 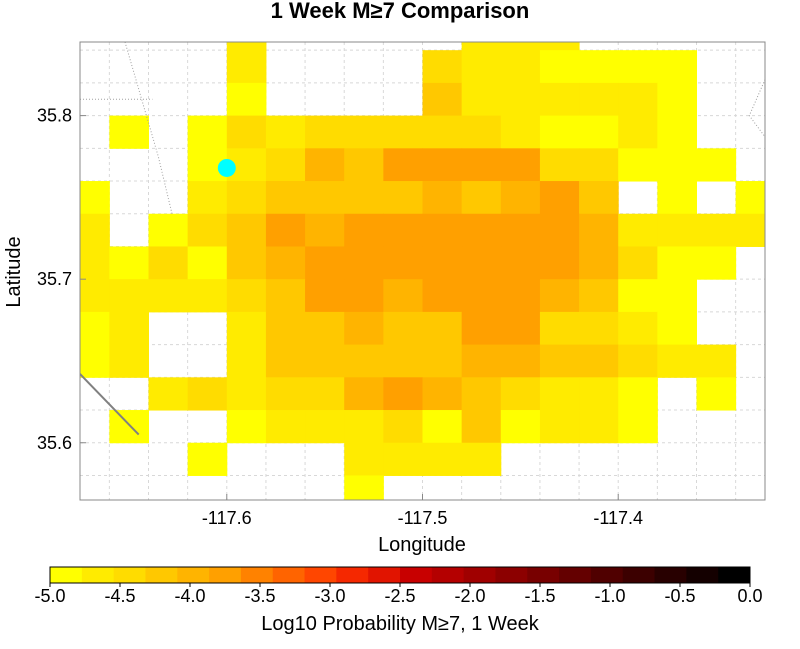 I want to click on y-tick-label: 35.8, so click(x=54, y=116).